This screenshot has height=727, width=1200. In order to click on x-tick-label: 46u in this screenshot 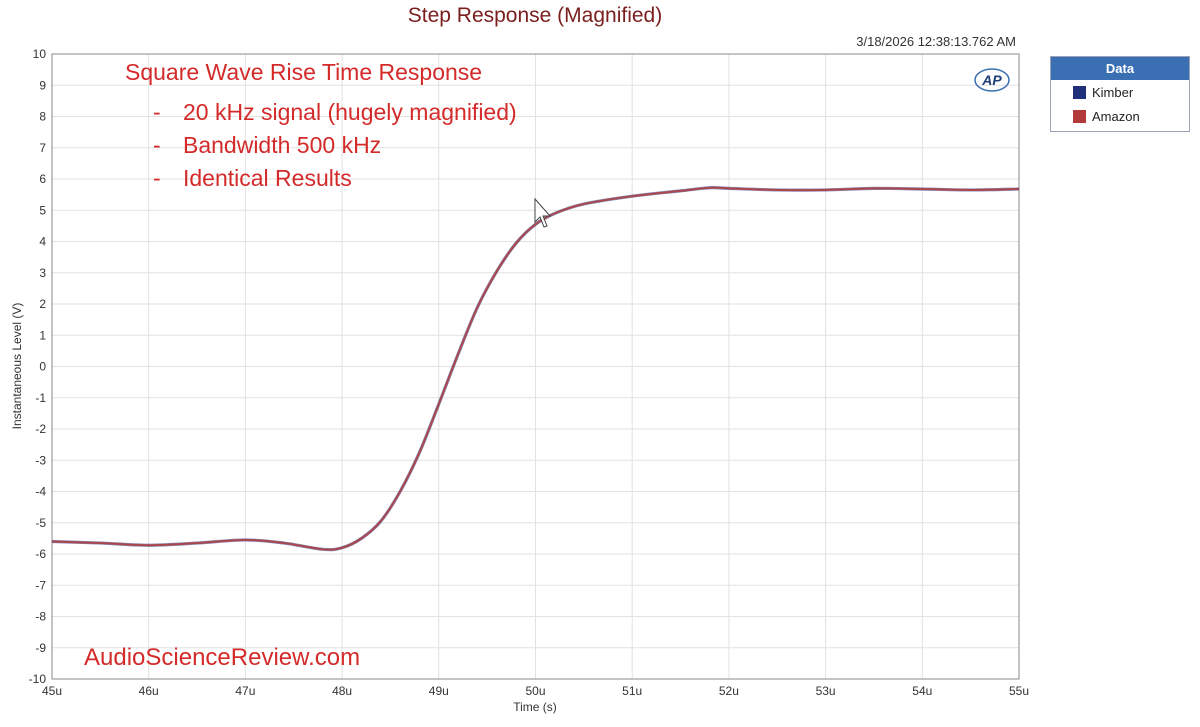, I will do `click(149, 691)`.